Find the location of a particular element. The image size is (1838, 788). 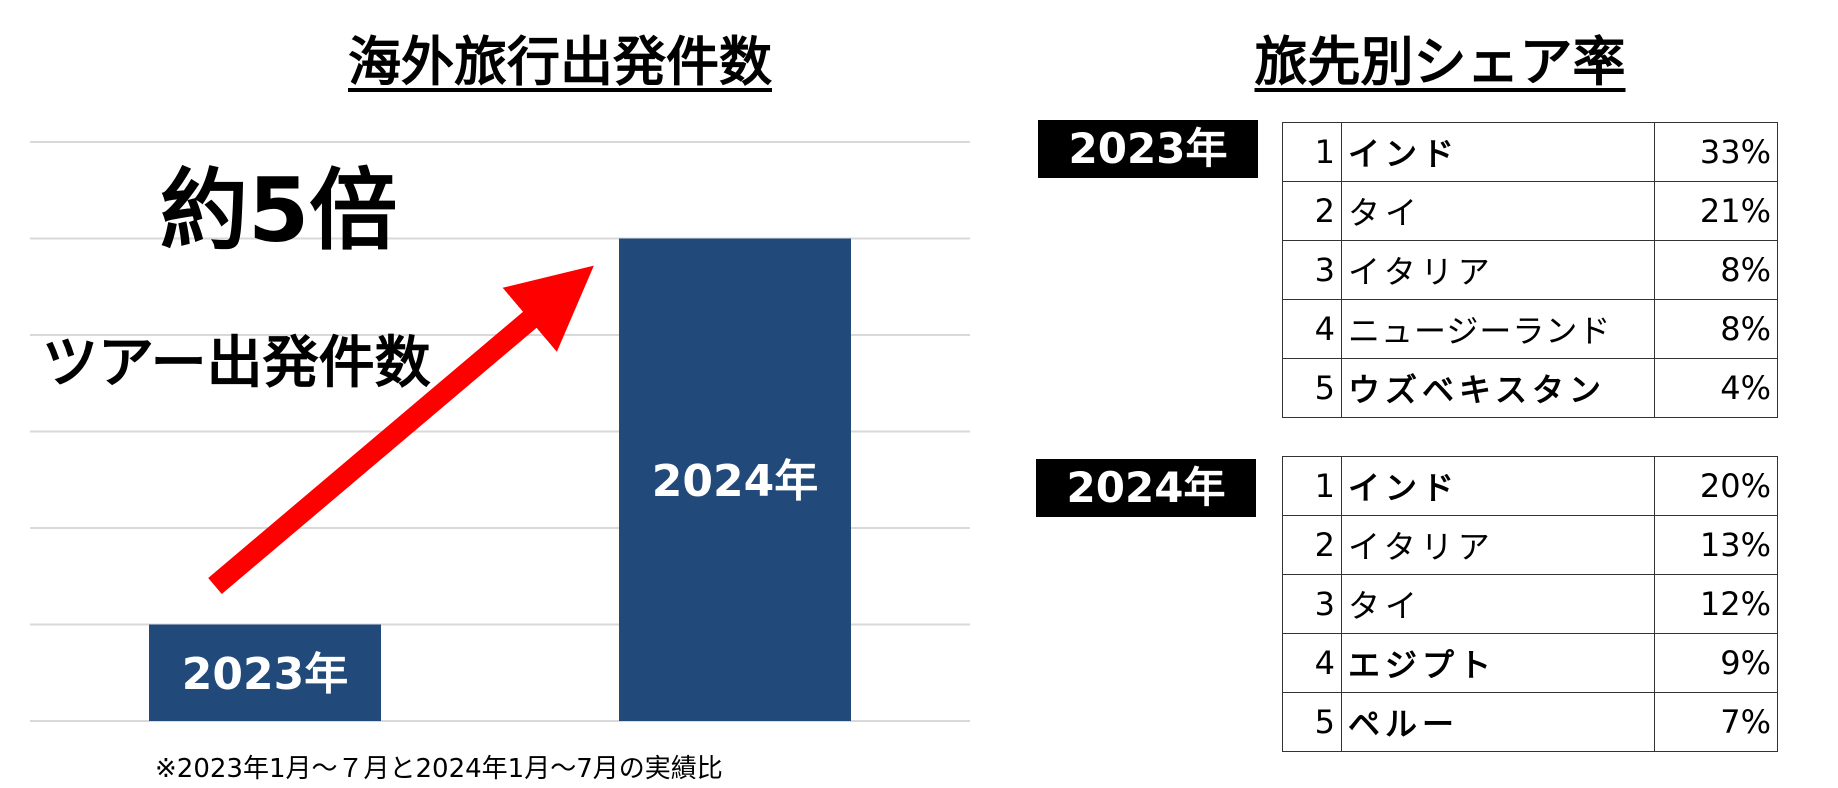

table-row: 4 エジプト 9% is located at coordinates (1530, 663).